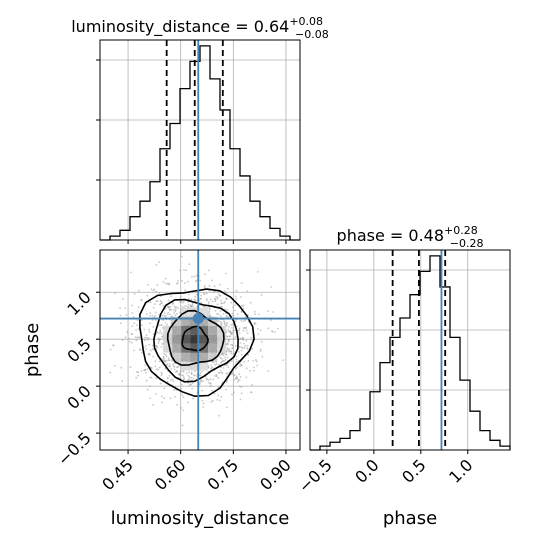 This screenshot has height=550, width=550. I want to click on axes-frame, so click(200, 350).